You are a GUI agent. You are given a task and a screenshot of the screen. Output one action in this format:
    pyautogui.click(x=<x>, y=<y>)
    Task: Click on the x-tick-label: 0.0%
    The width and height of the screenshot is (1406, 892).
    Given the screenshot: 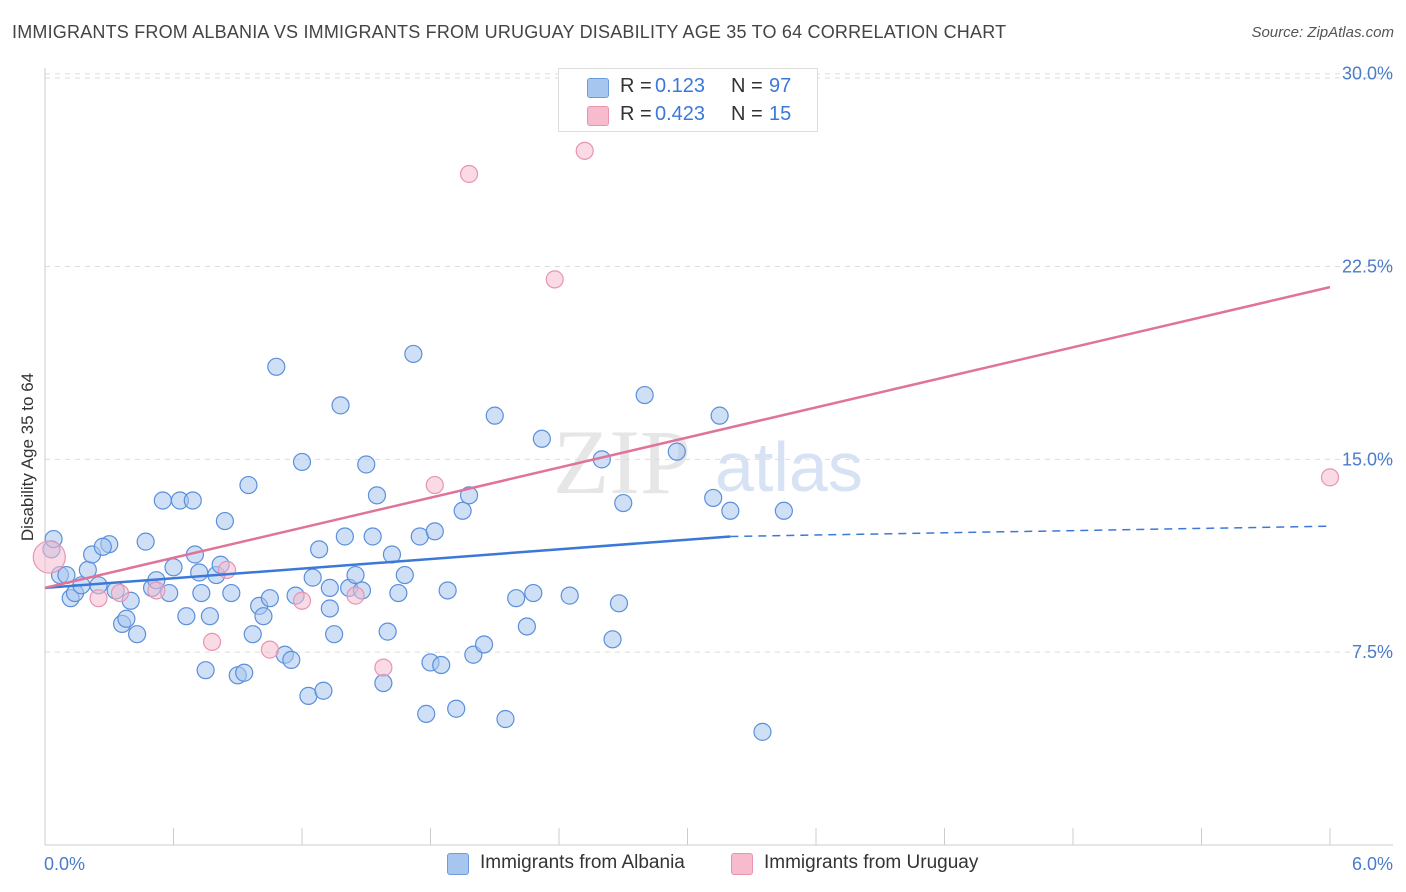 What is the action you would take?
    pyautogui.click(x=64, y=864)
    